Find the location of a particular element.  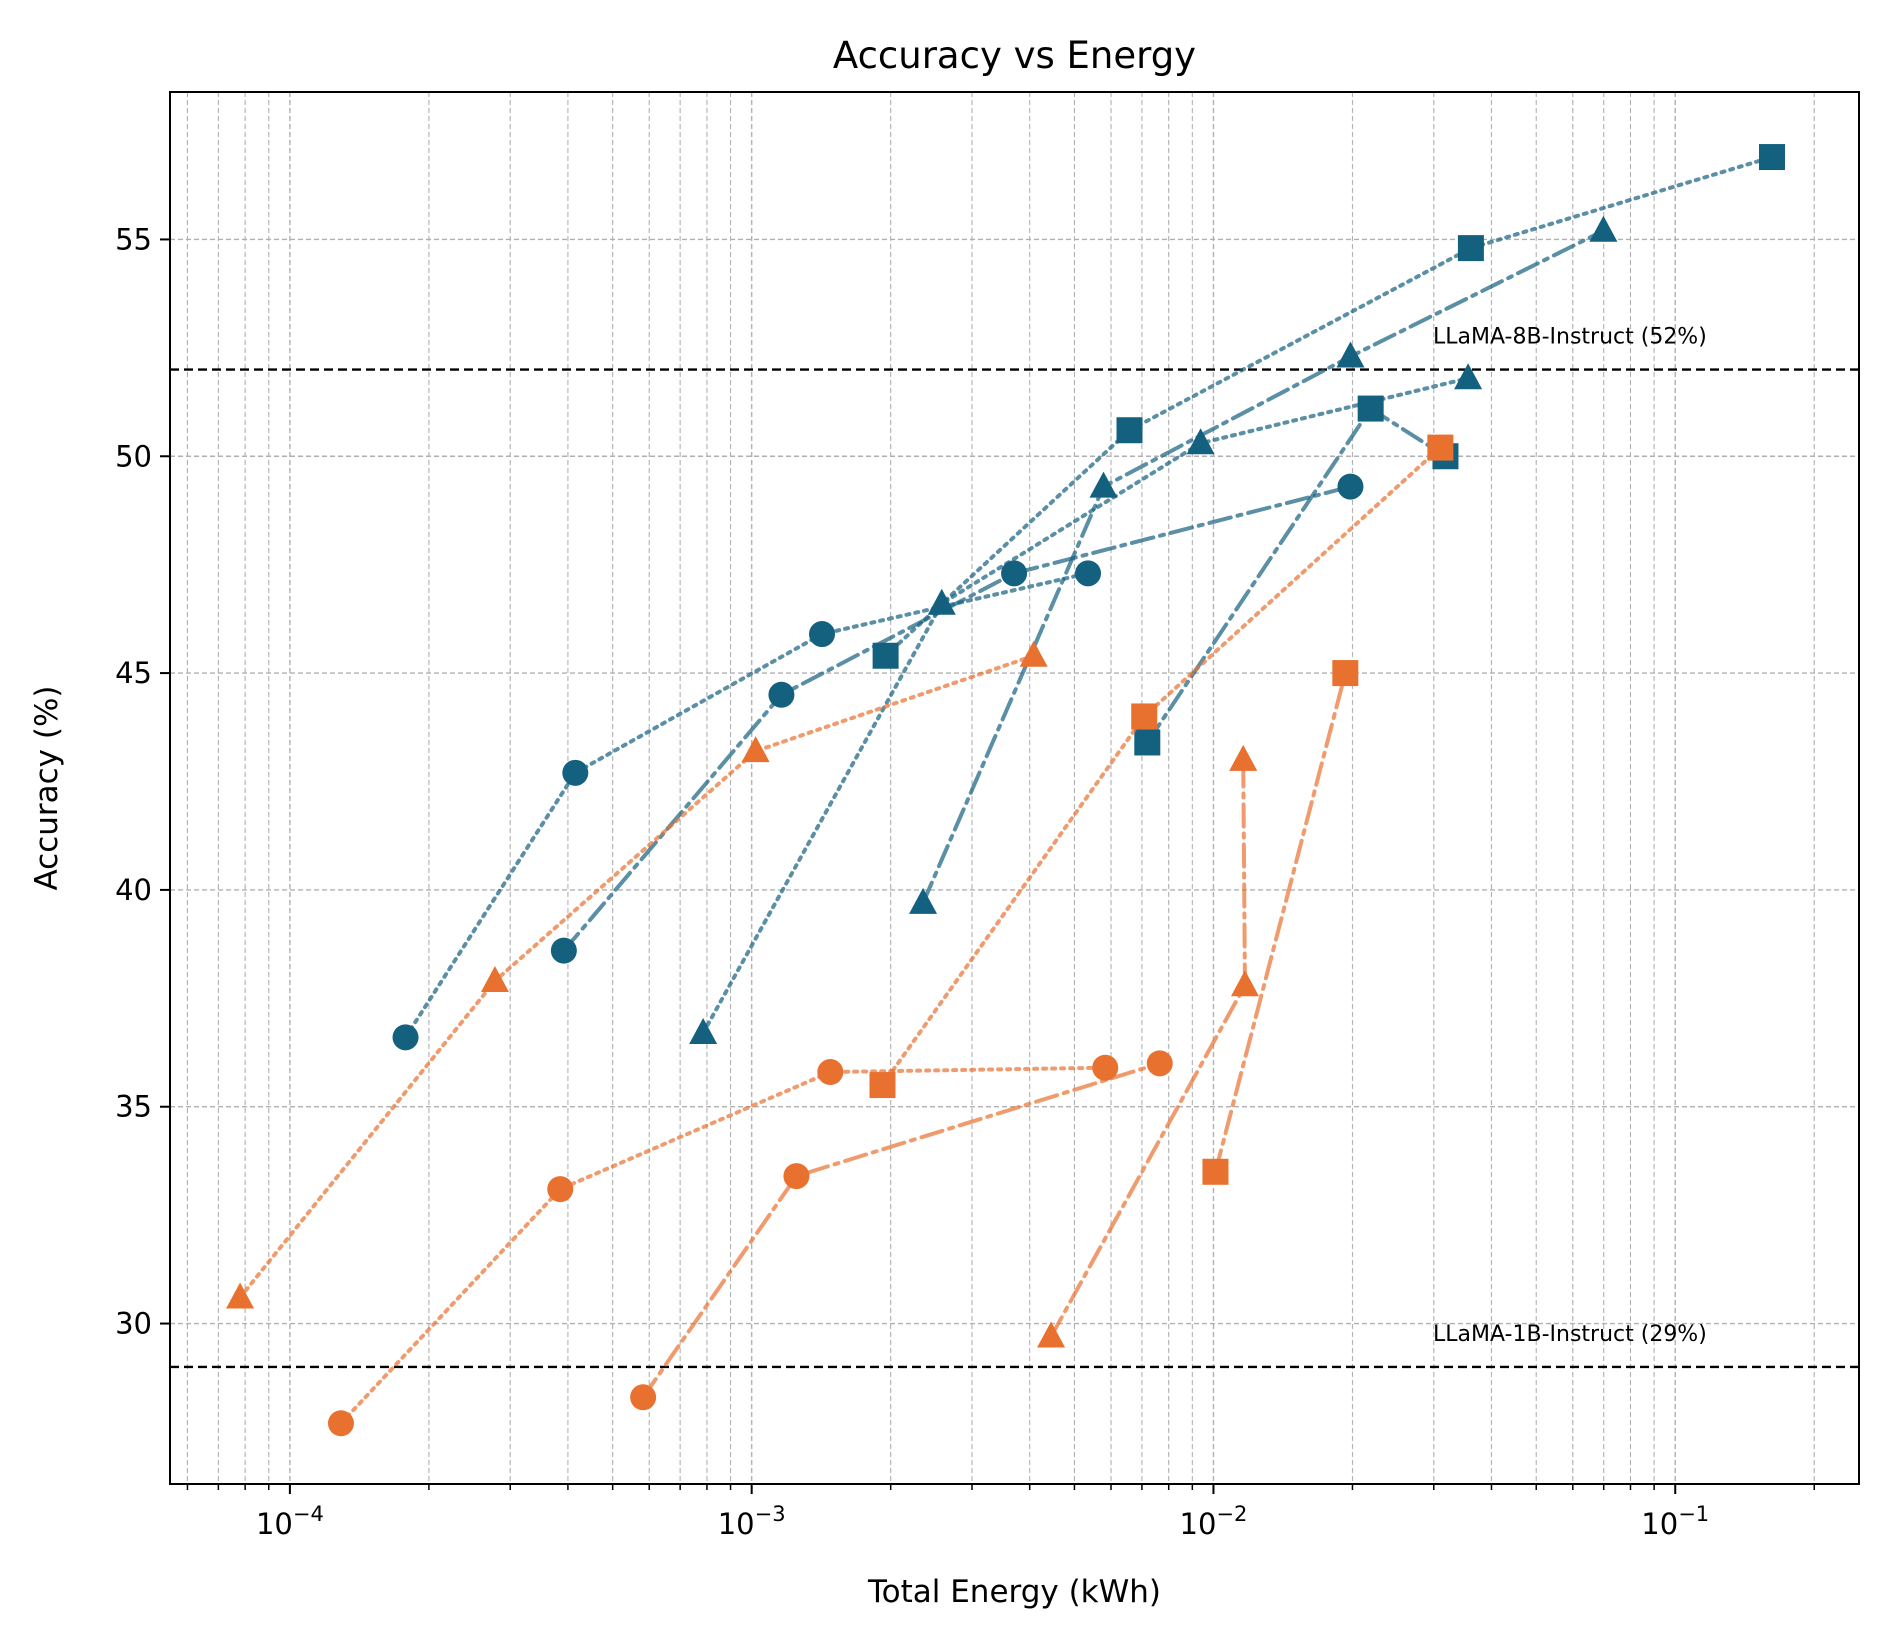

x-tick-label: 10⁻¹ is located at coordinates (1675, 1521).